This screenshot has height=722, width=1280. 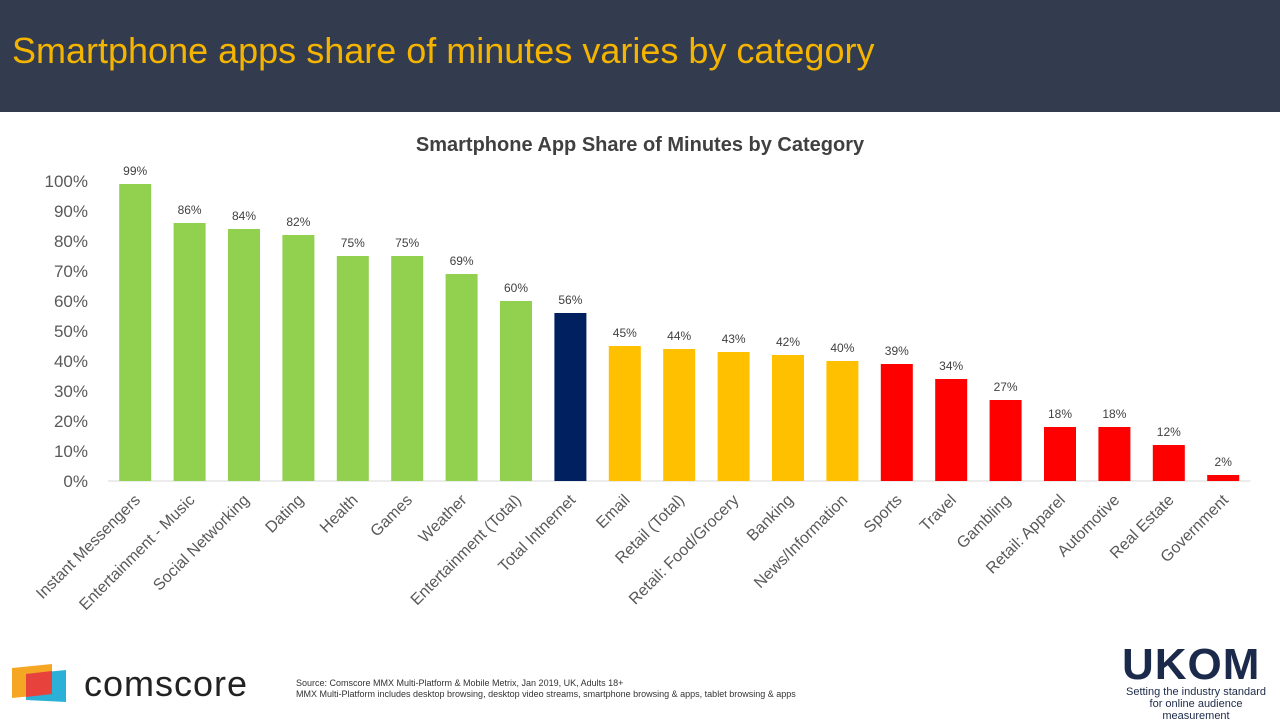 What do you see at coordinates (443, 518) in the screenshot?
I see `category-label: Weather` at bounding box center [443, 518].